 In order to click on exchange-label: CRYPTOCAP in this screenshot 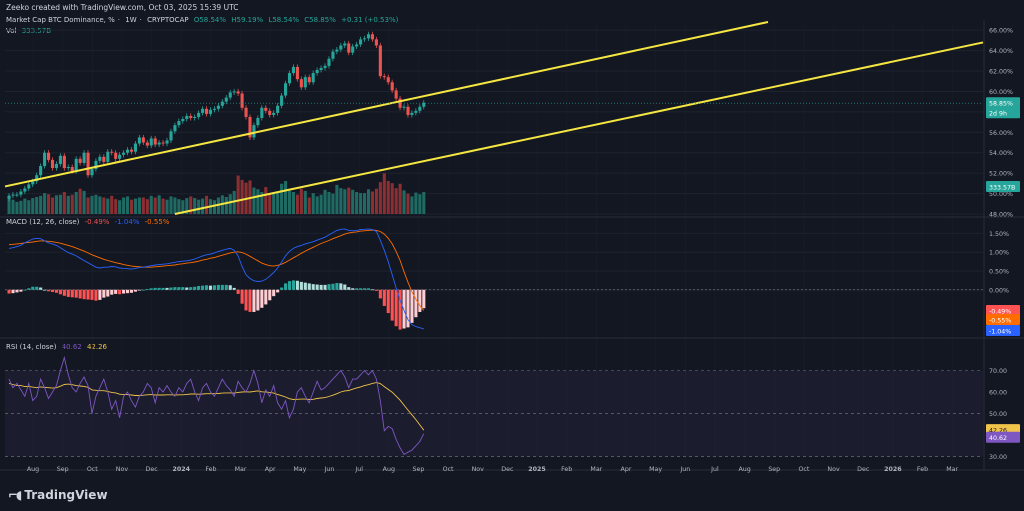, I will do `click(168, 20)`.